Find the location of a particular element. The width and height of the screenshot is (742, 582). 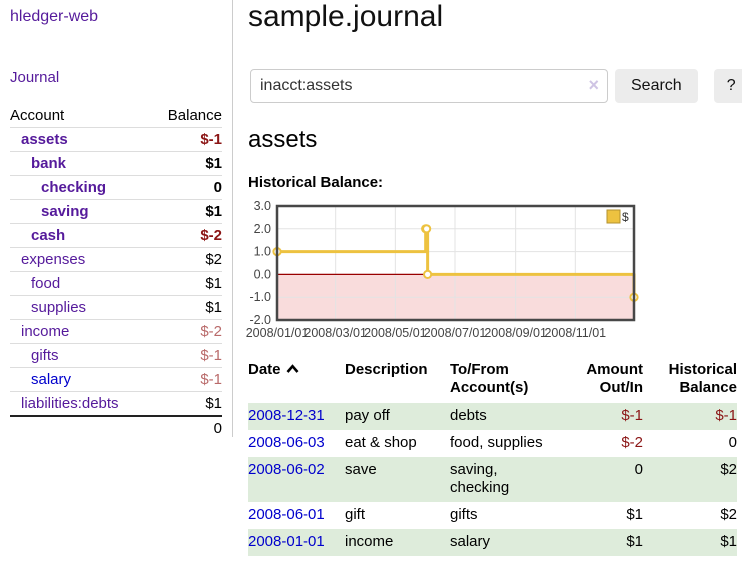

register-row: 2008-06-01 gift gifts $1 $2 is located at coordinates (492, 515).